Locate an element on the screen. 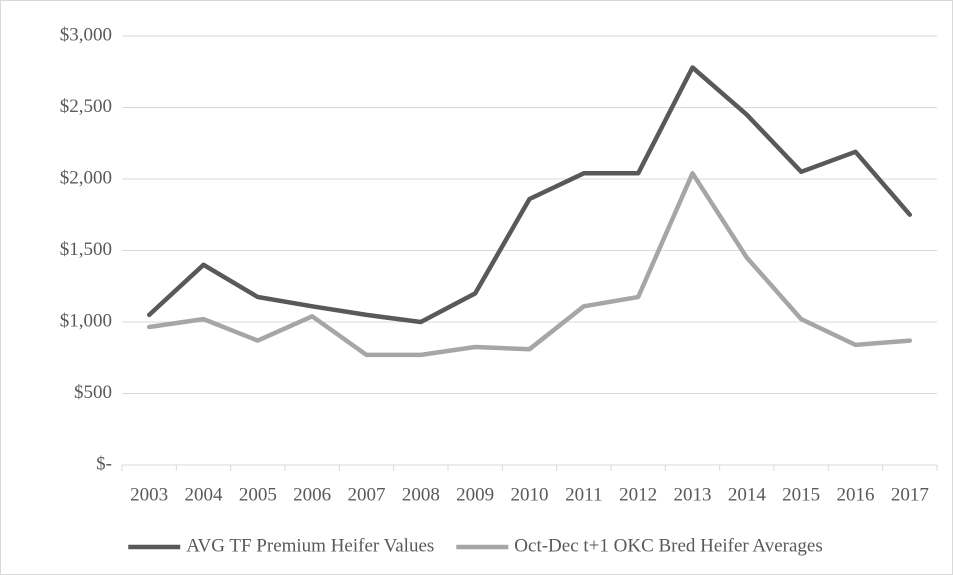  x-tick-label: 2003 is located at coordinates (149, 494).